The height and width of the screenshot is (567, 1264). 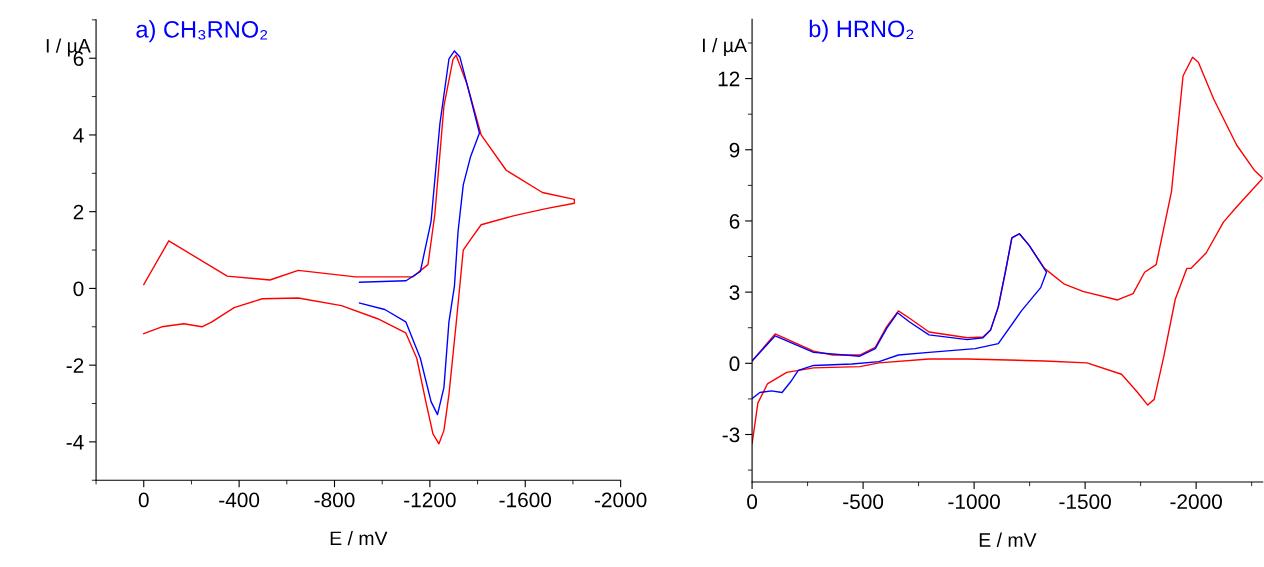 I want to click on y-tick-label: 9, so click(x=734, y=150).